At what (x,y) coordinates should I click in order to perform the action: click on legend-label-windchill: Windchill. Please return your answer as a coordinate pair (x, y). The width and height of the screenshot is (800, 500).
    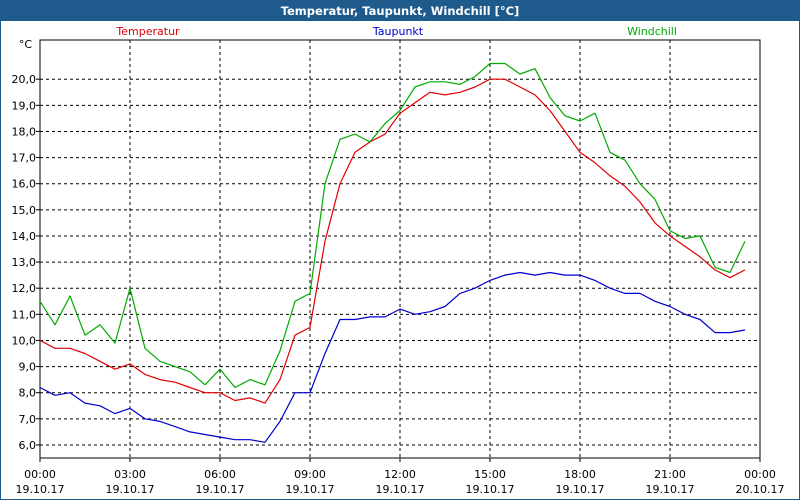
    Looking at the image, I should click on (652, 31).